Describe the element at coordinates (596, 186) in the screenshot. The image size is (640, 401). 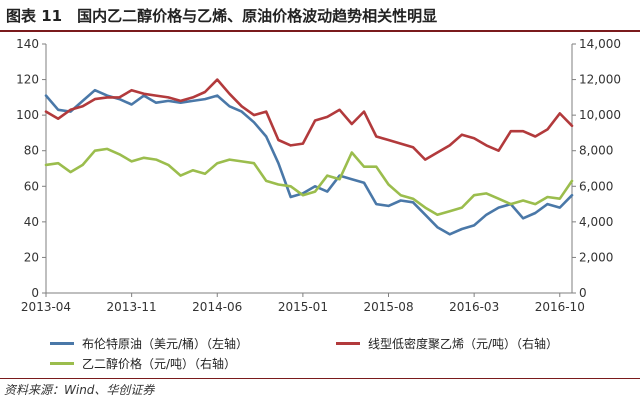
I see `y-right-tick-label: 6,000` at that location.